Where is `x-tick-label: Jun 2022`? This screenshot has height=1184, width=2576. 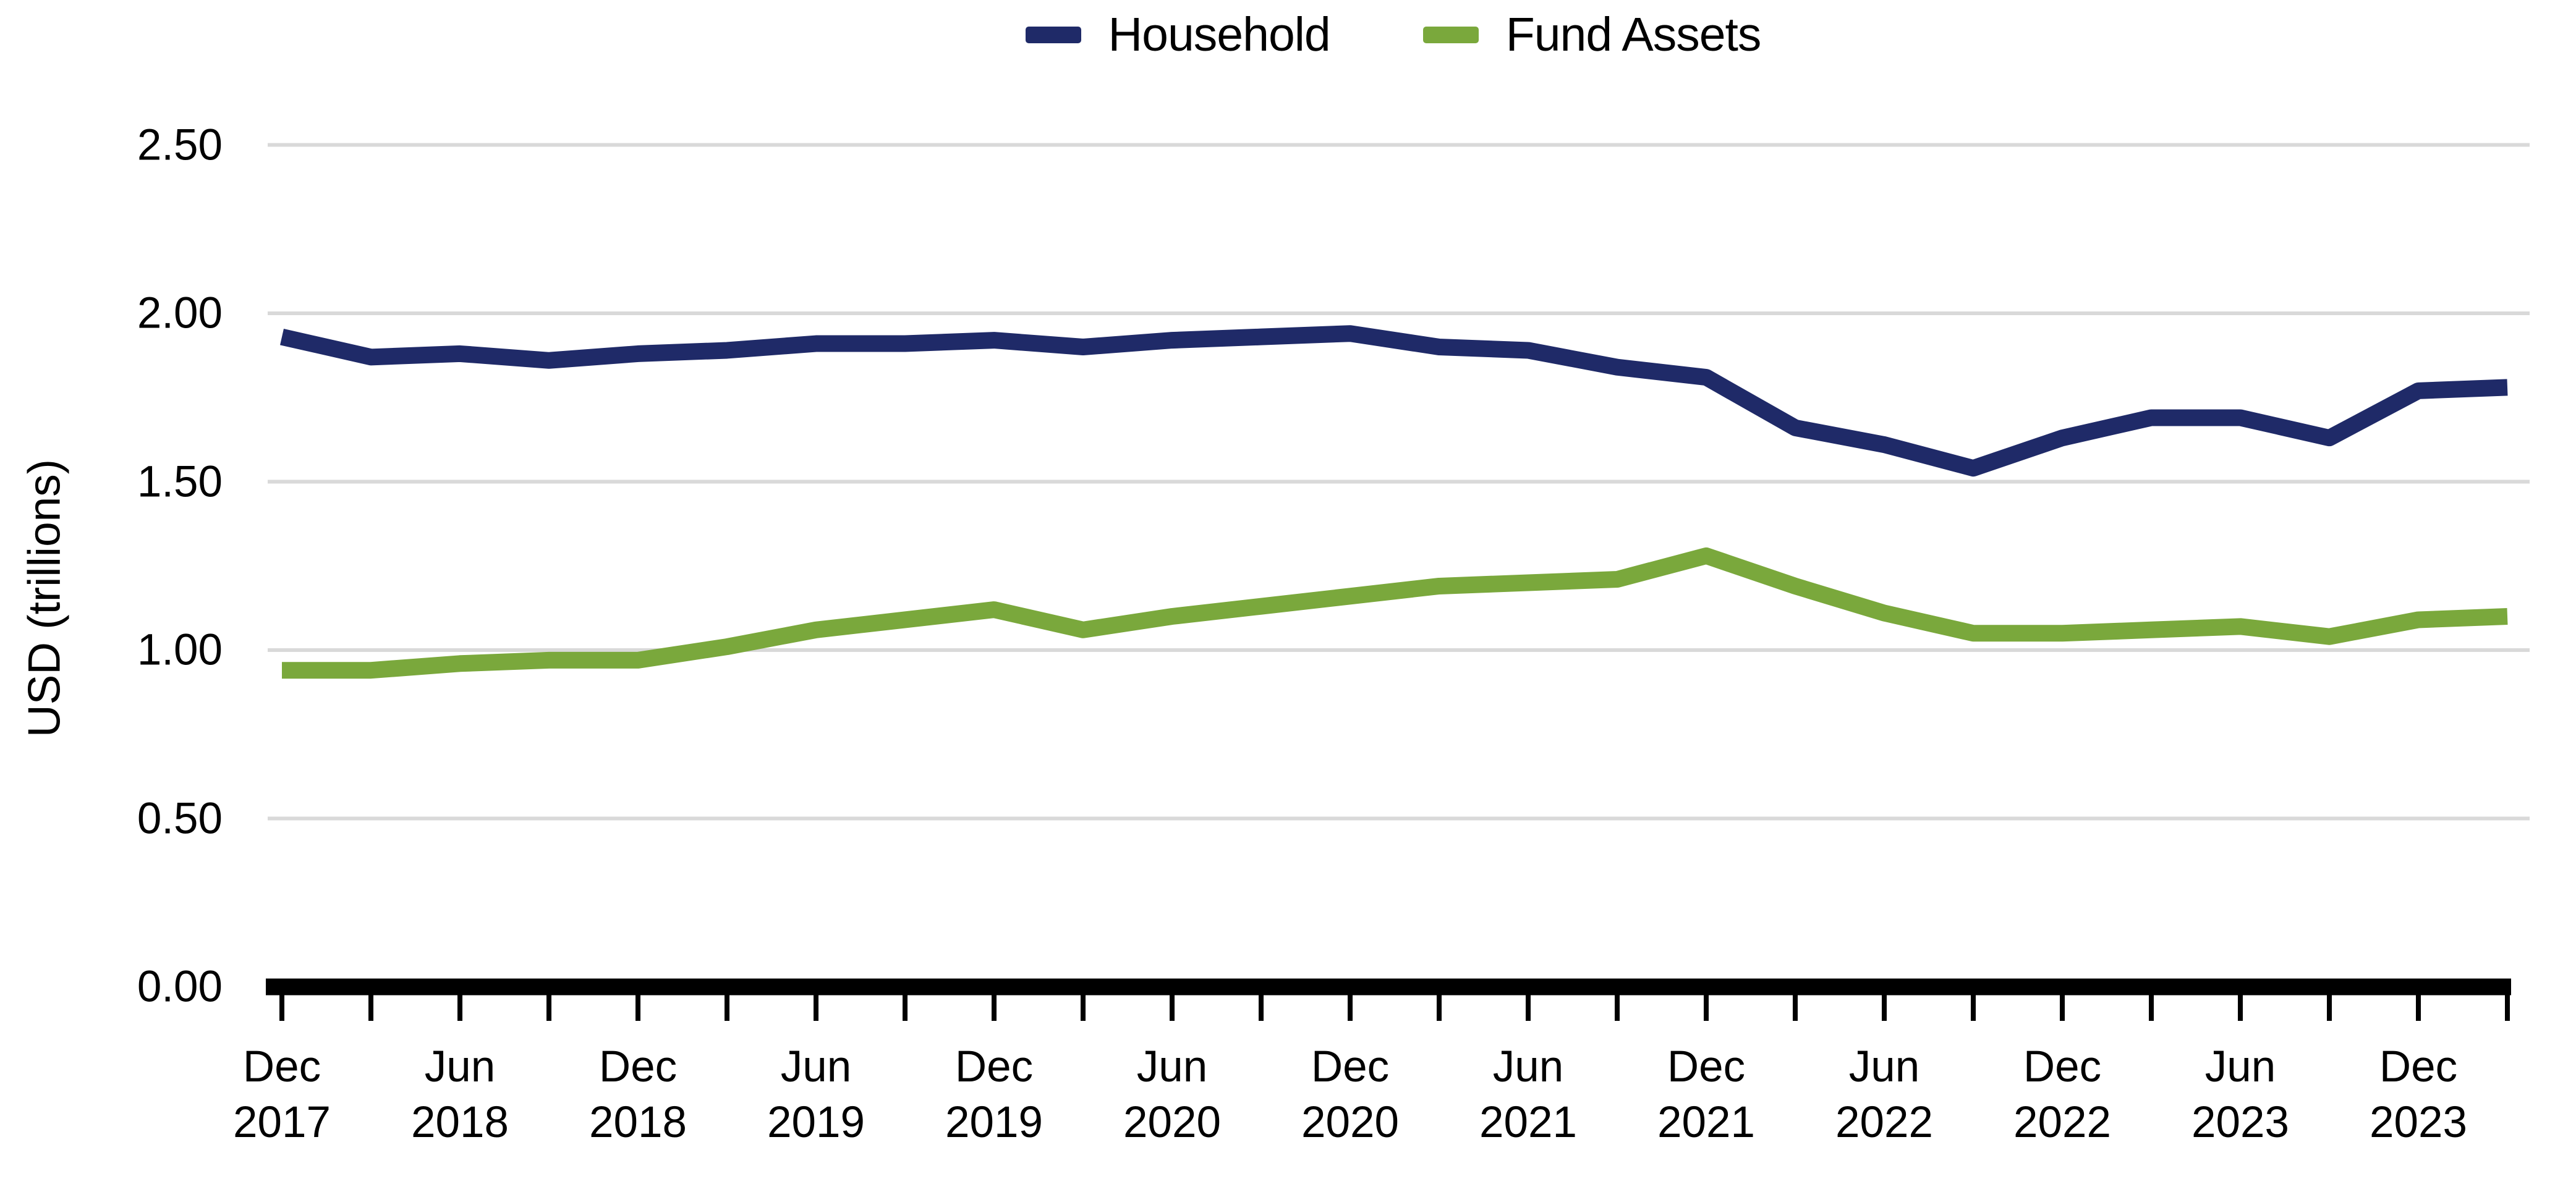
x-tick-label: Jun 2022 is located at coordinates (1884, 1095).